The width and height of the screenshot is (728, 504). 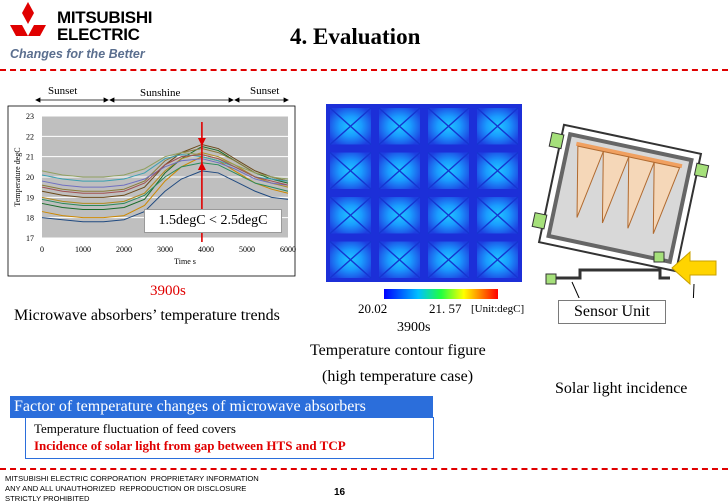 What do you see at coordinates (30, 116) in the screenshot?
I see `y-tick-label: 23` at bounding box center [30, 116].